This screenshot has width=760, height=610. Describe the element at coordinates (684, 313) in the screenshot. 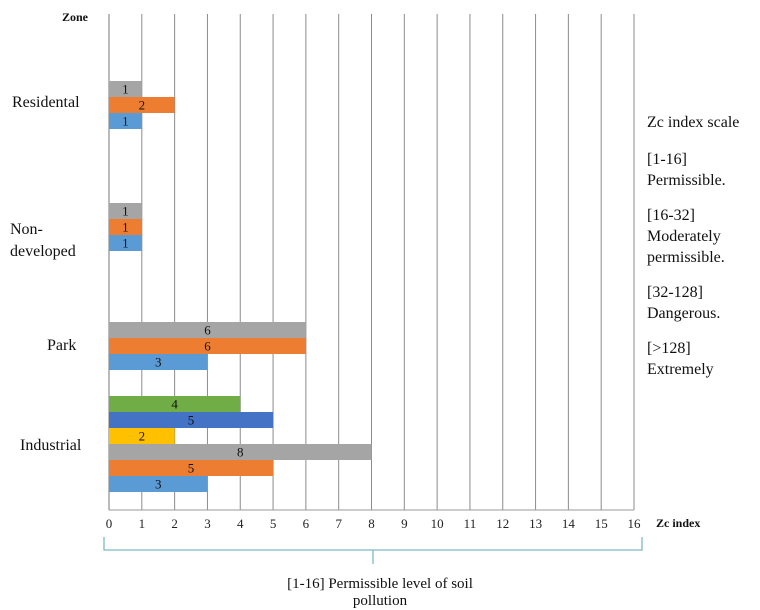

I see `scale-label: Dangerous.` at that location.